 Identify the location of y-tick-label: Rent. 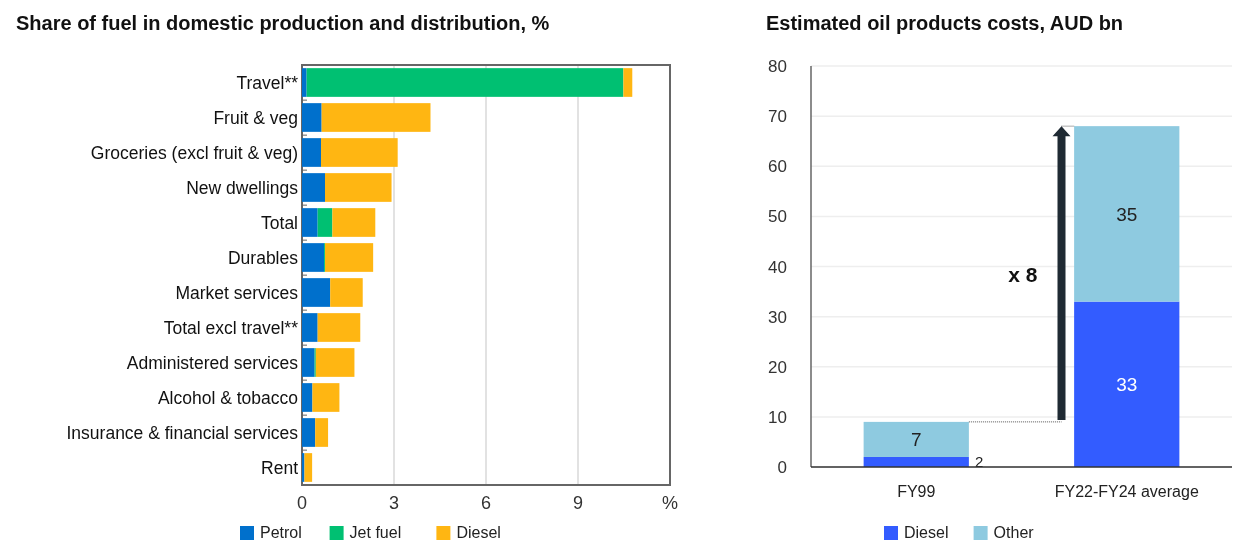
(280, 467).